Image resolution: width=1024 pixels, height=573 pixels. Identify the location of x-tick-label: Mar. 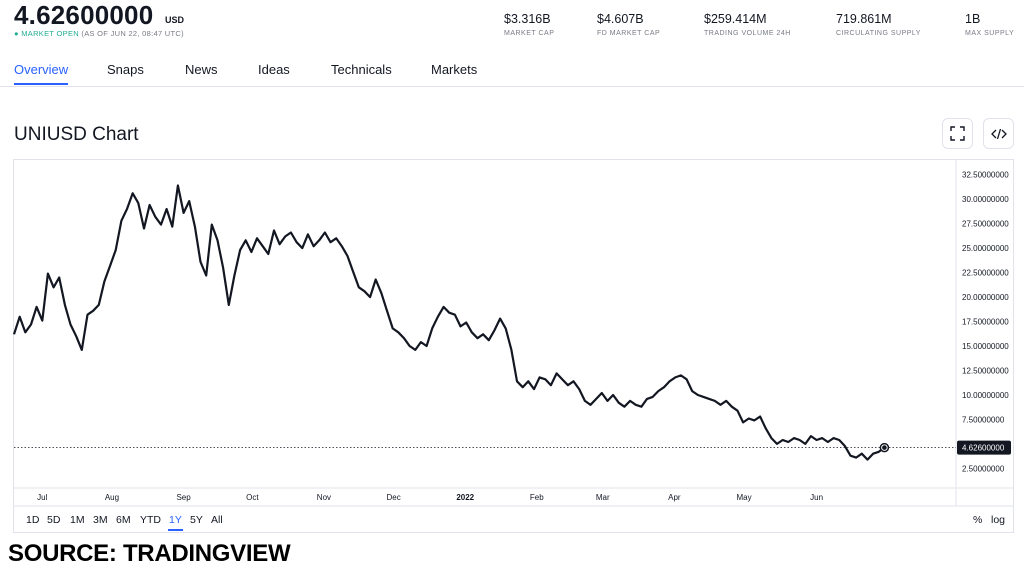
(603, 497).